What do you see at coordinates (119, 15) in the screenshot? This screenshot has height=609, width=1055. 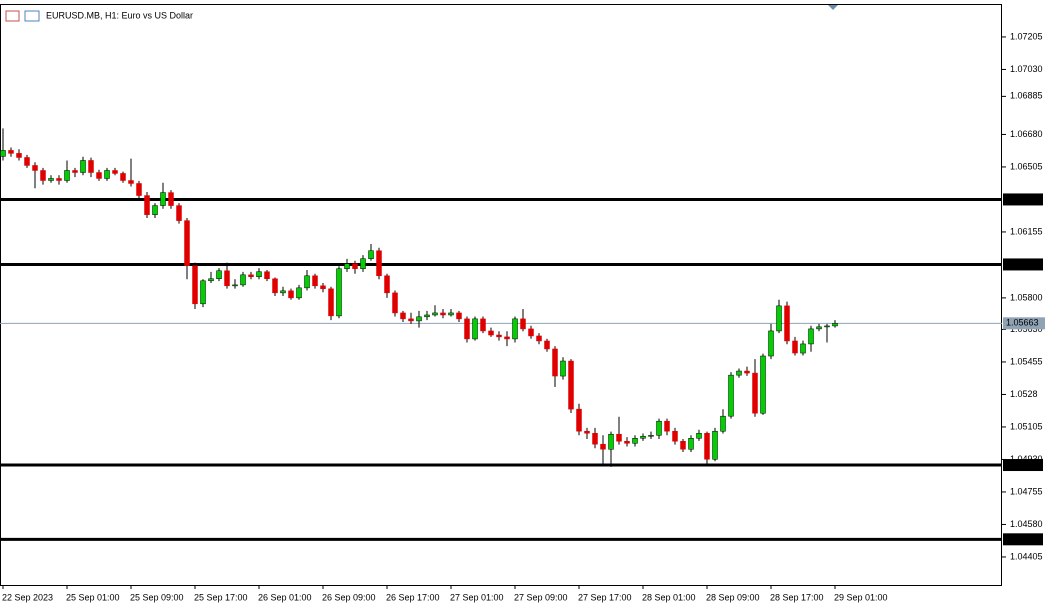 I see `chart-title: EURUSD.MB, H1: Euro vs US Dollar` at bounding box center [119, 15].